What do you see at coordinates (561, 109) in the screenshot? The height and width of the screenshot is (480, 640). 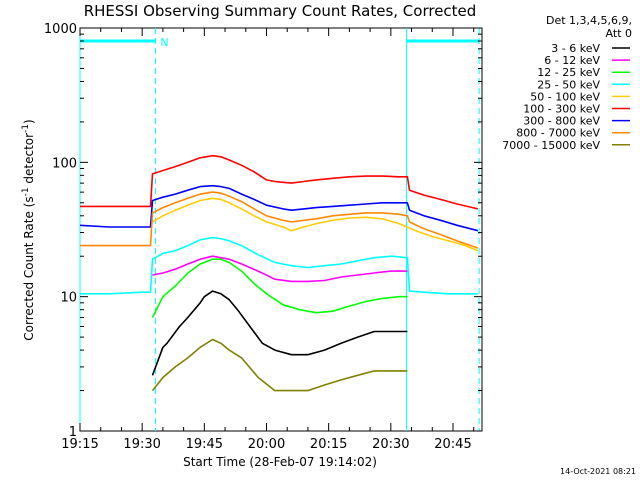 I see `legend-entry-label: 100 - 300 keV` at bounding box center [561, 109].